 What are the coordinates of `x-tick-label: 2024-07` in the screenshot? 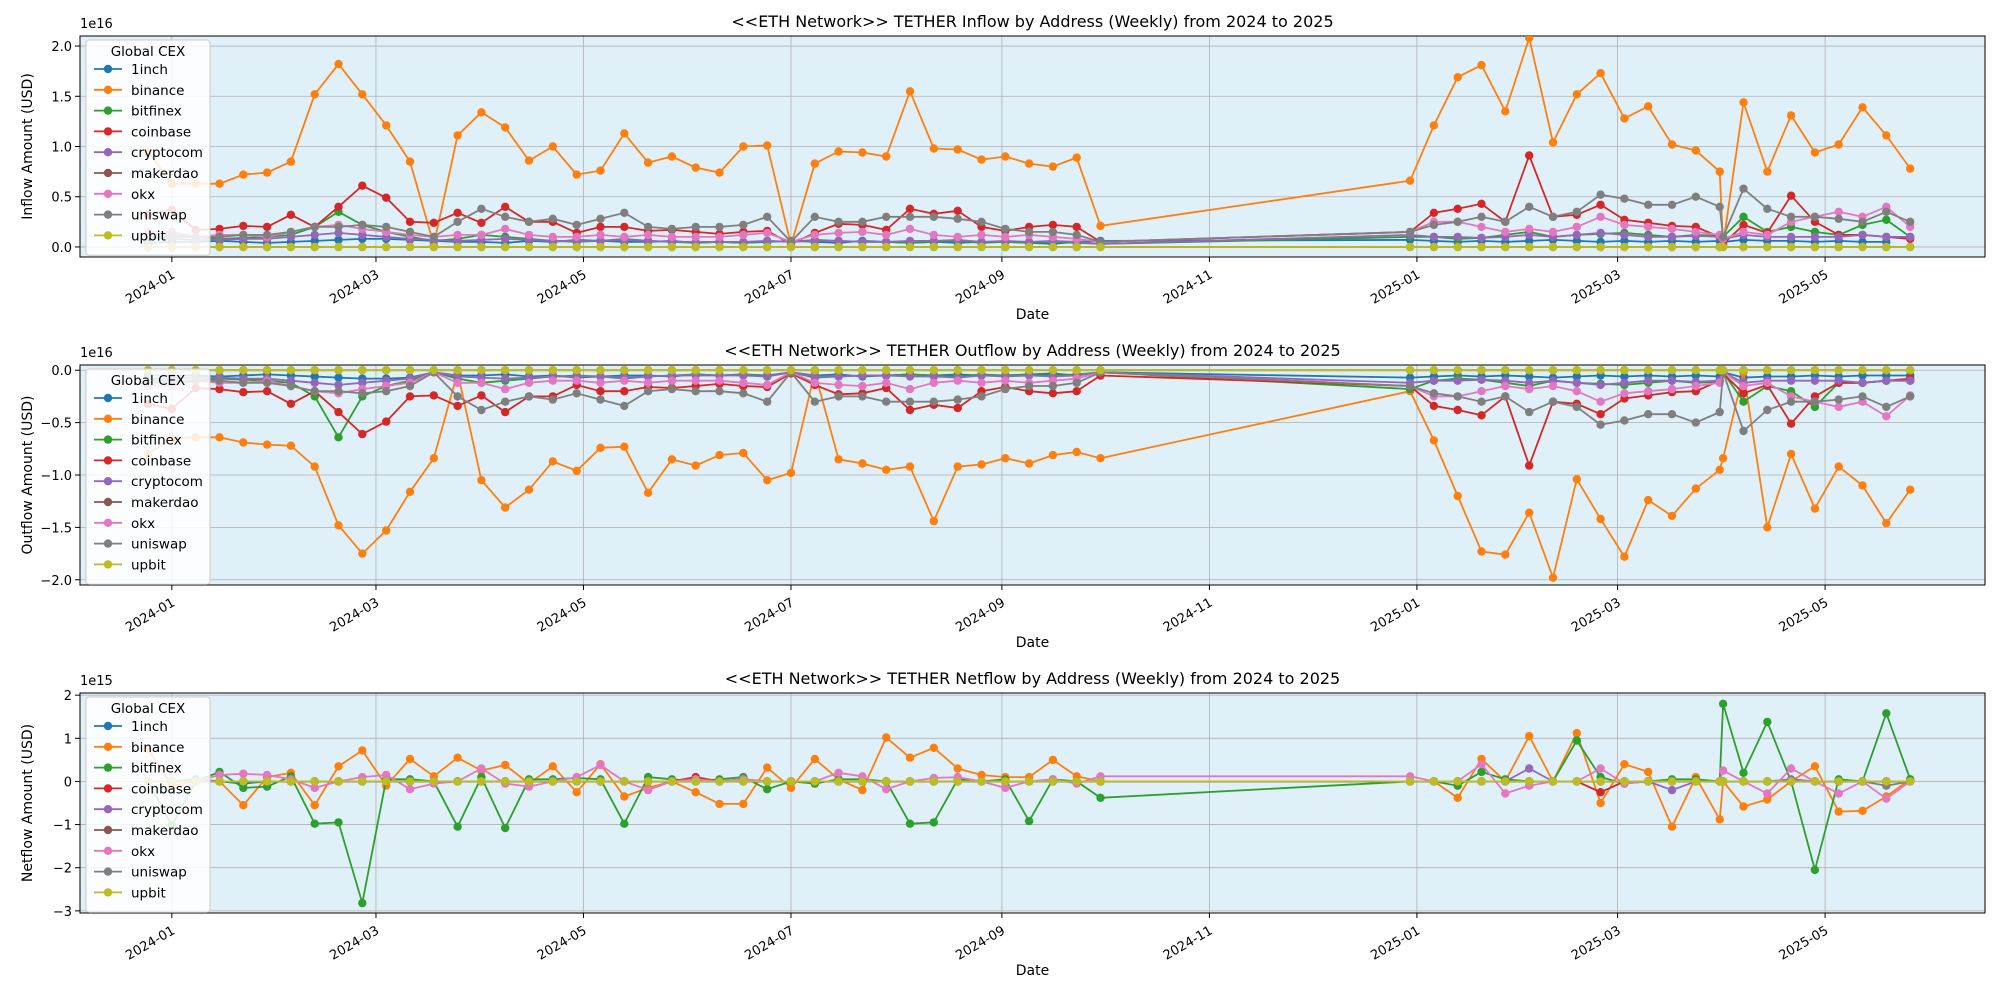 It's located at (769, 943).